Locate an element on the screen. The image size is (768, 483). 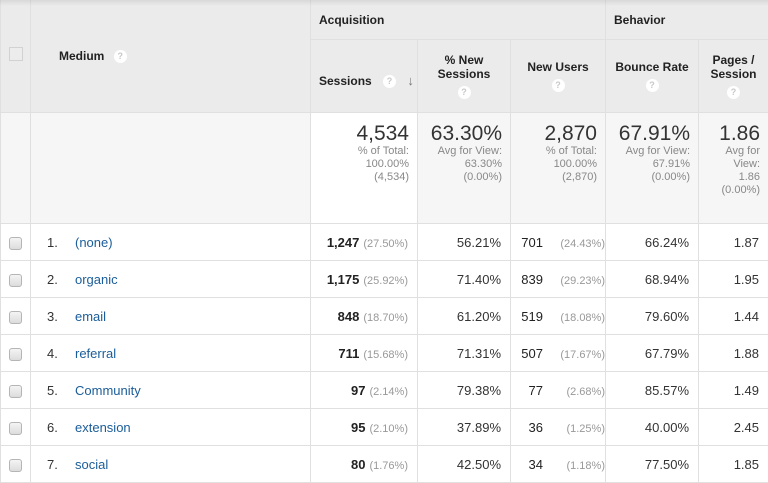
medium-cell: 7.social is located at coordinates (171, 464).